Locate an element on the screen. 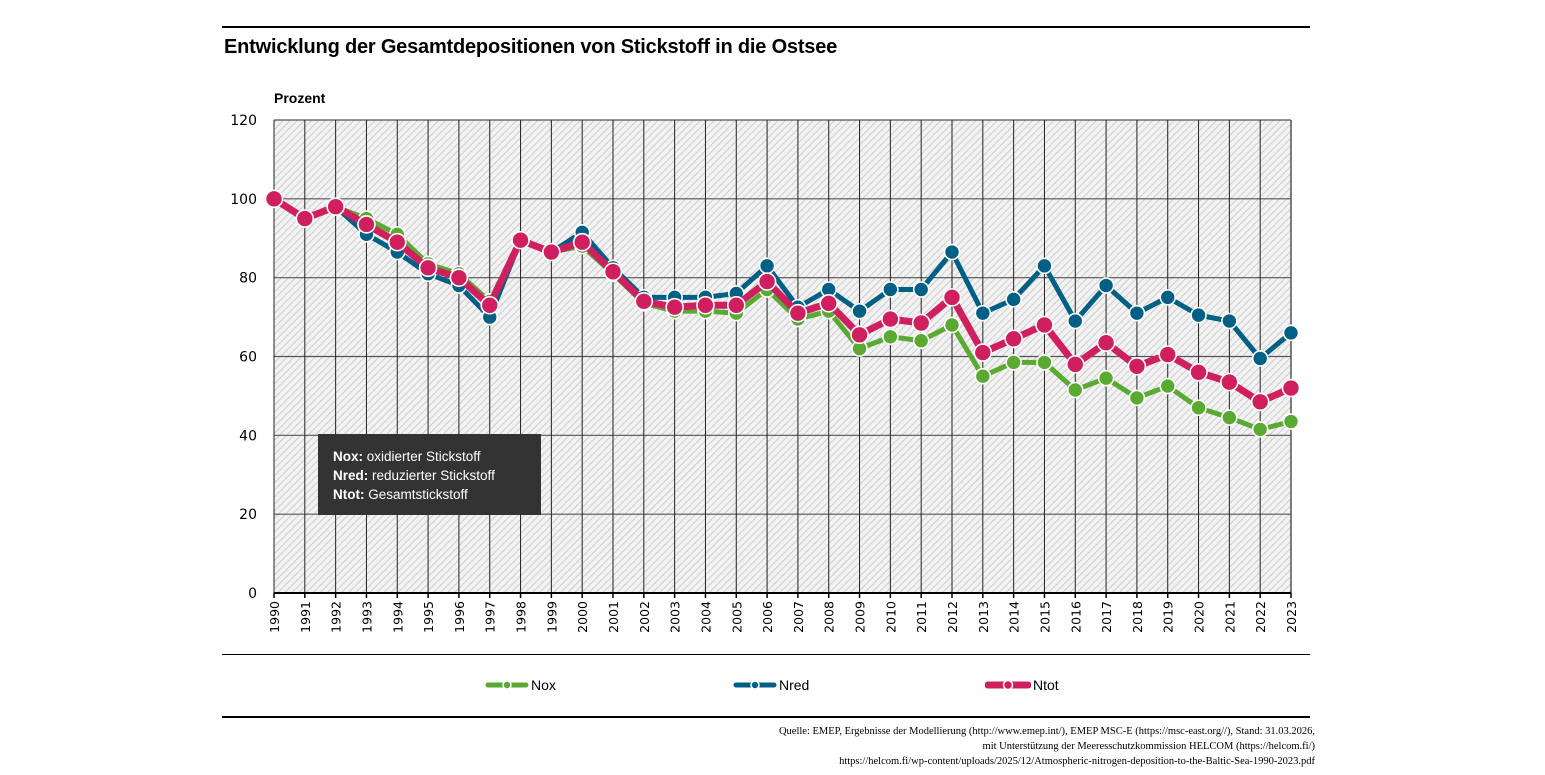 Image resolution: width=1545 pixels, height=775 pixels. x-tick-label: 2004 is located at coordinates (705, 617).